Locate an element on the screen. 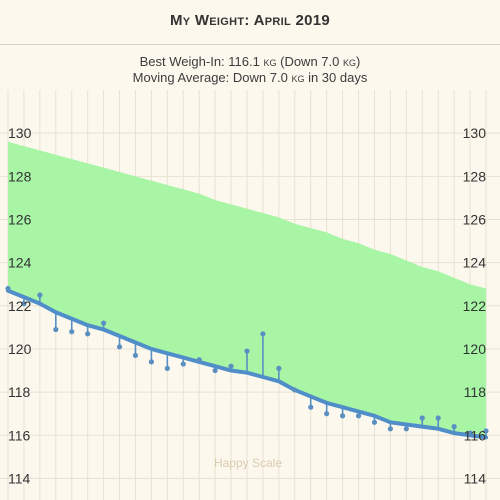  best-weigh-in-line: Best Weigh-In: 116.1 kg (Down 7.0 kg) is located at coordinates (250, 62).